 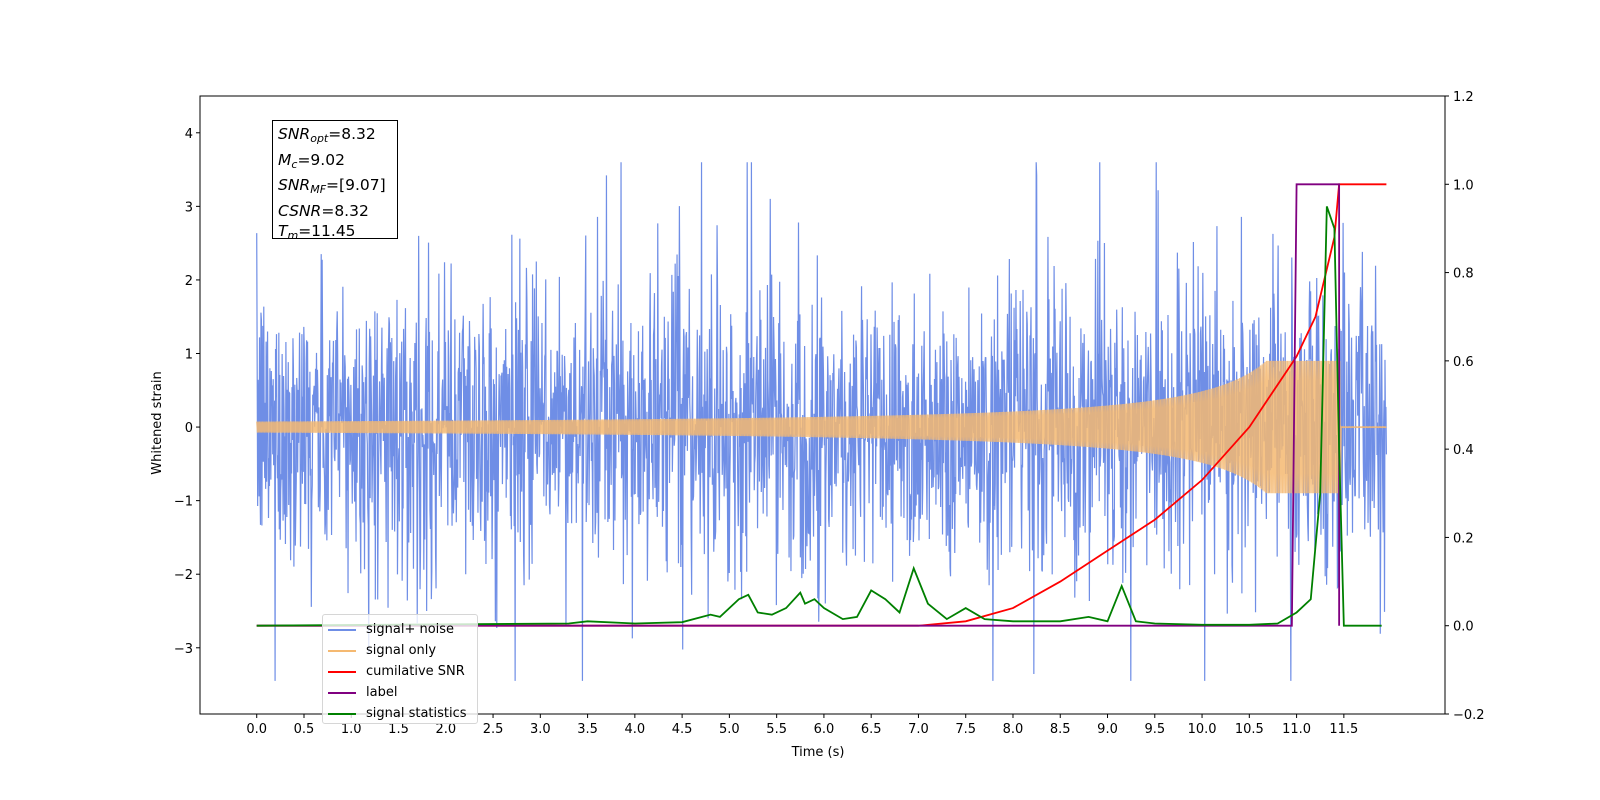 I want to click on x-tick-label: 5.5, so click(x=776, y=729).